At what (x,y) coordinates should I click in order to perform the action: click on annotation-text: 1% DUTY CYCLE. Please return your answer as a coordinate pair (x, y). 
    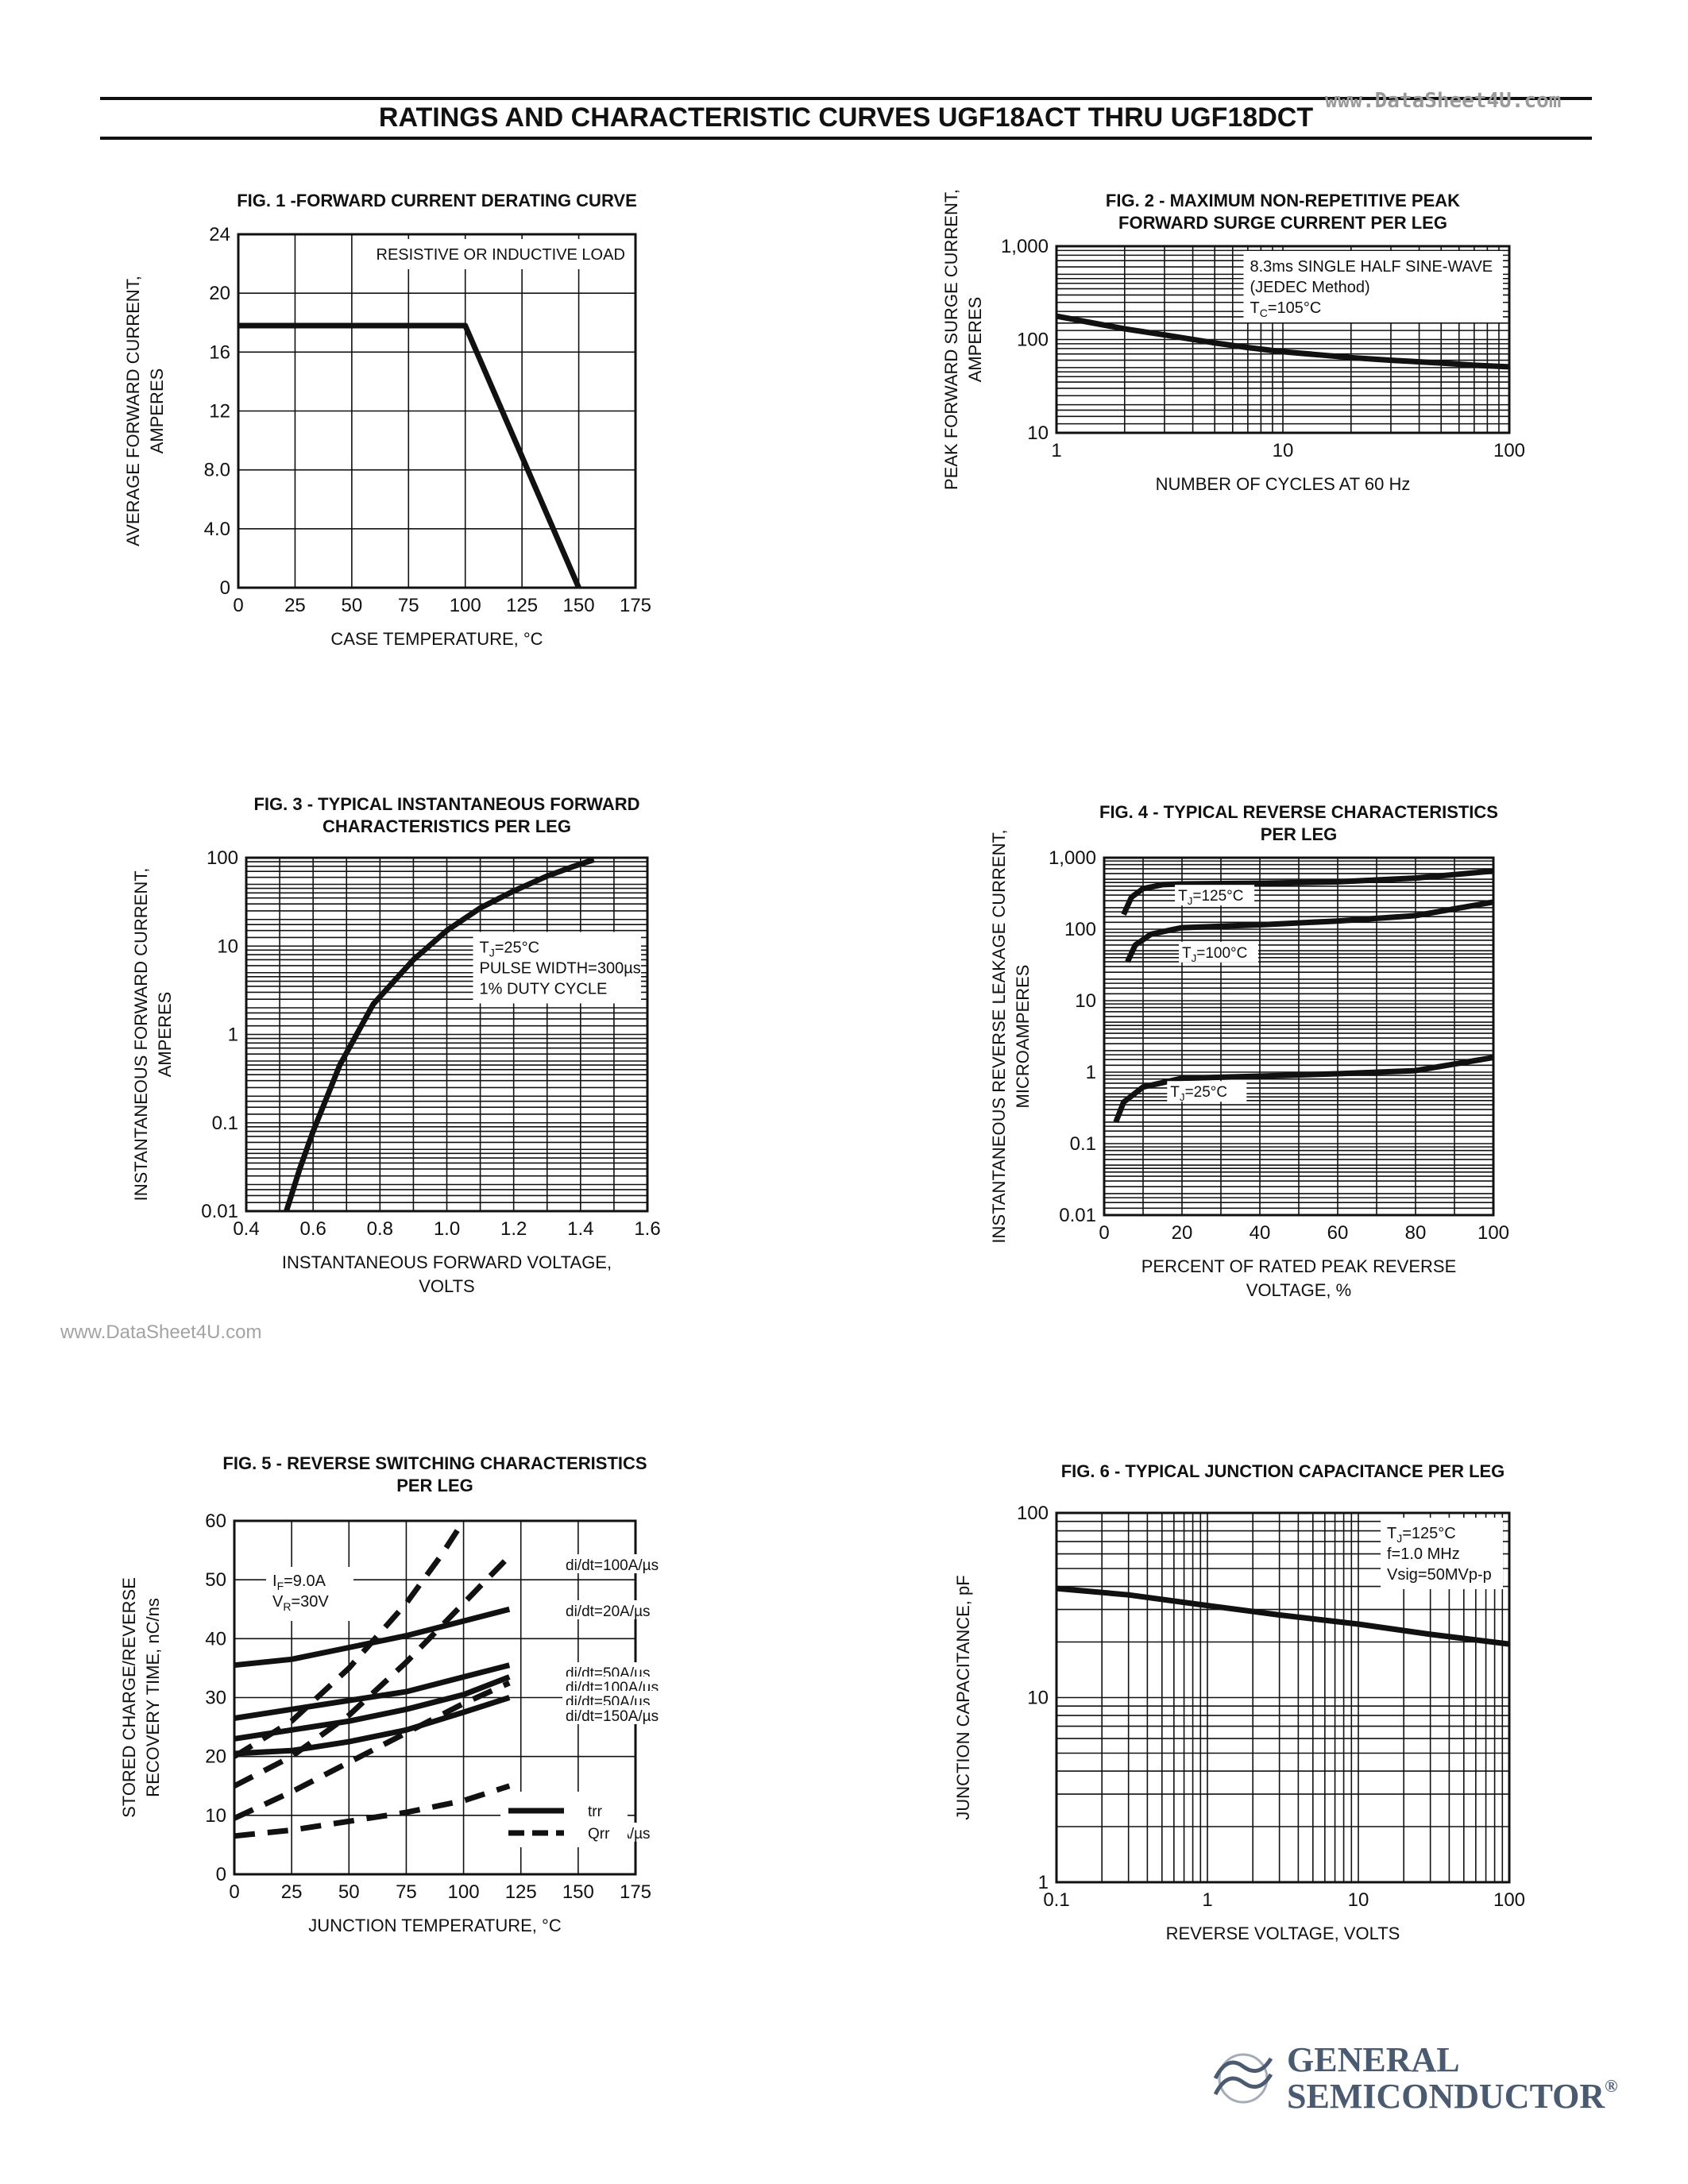
    Looking at the image, I should click on (544, 988).